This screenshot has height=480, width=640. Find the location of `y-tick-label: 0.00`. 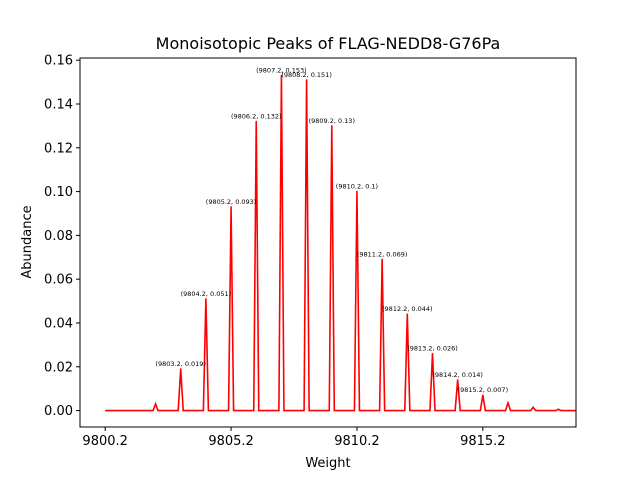

y-tick-label: 0.00 is located at coordinates (58, 411).